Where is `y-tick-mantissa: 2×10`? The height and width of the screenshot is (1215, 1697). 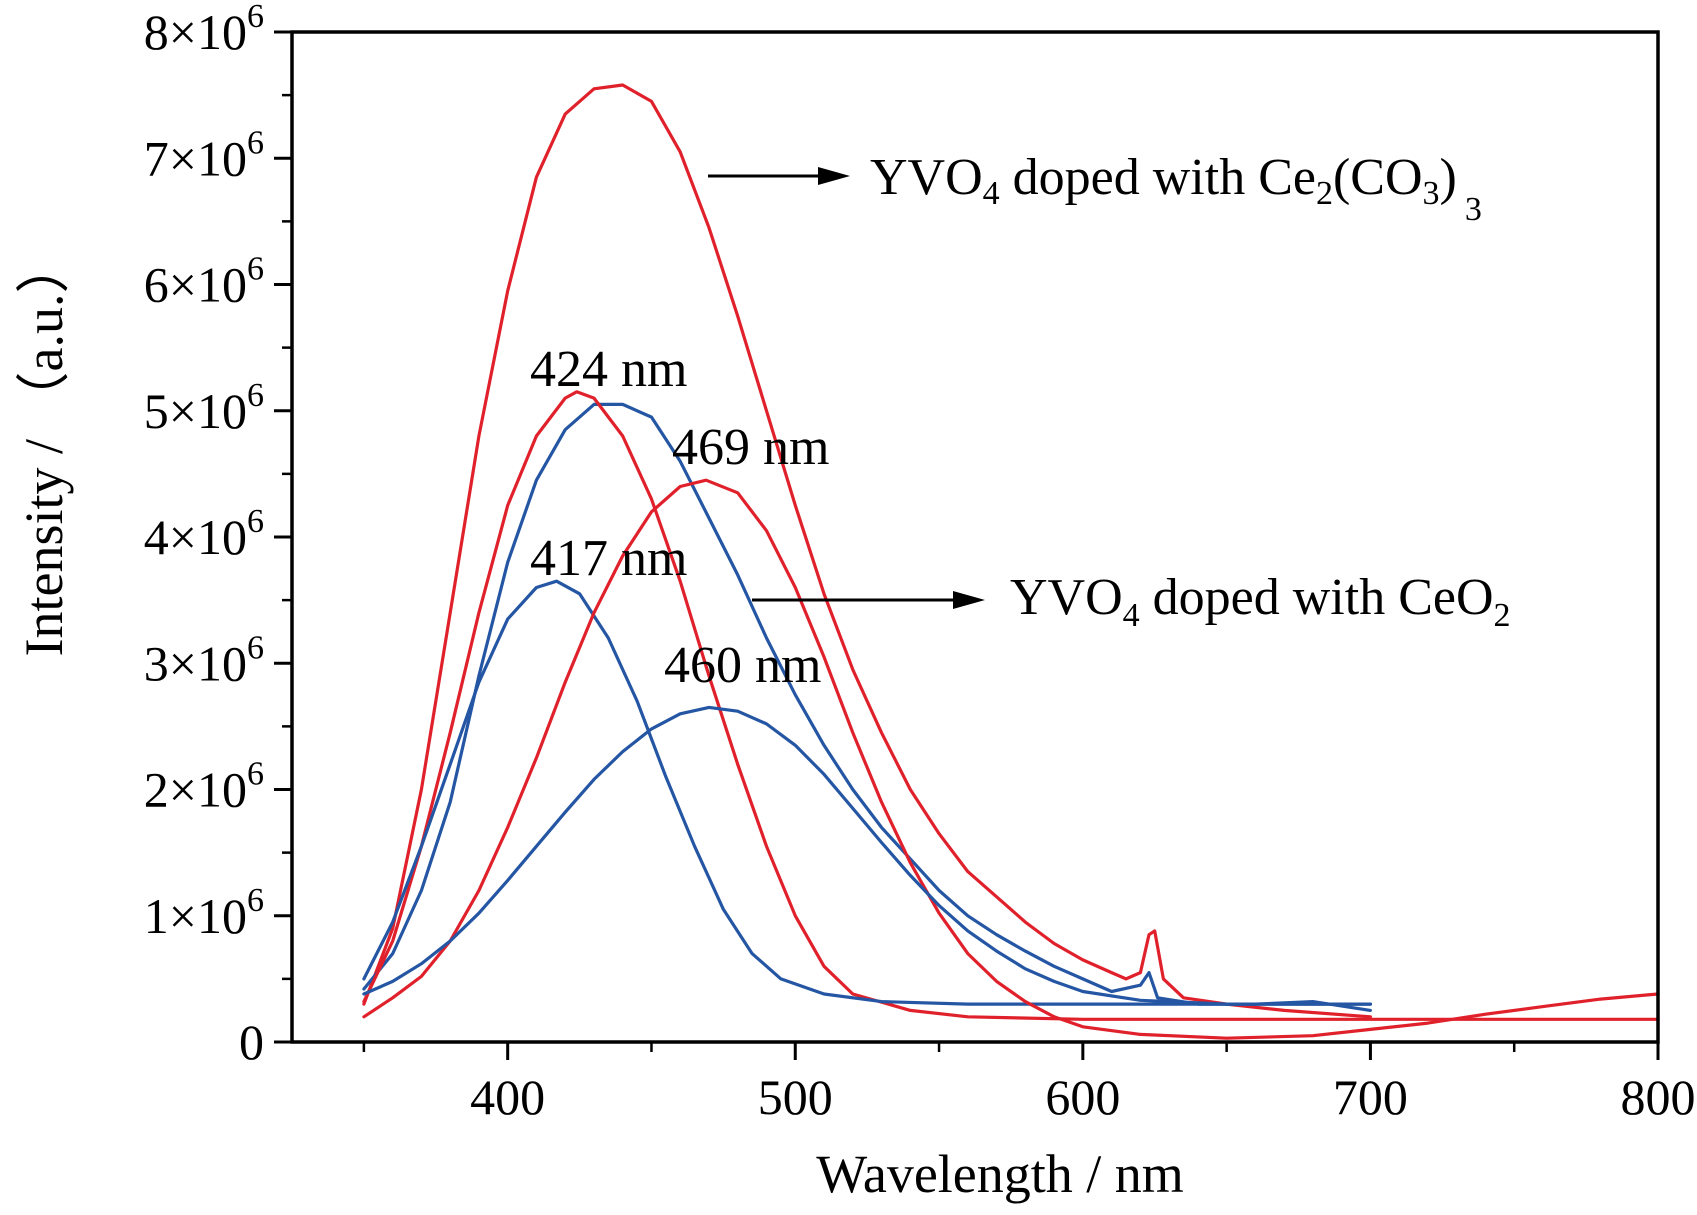
y-tick-mantissa: 2×10 is located at coordinates (195, 790).